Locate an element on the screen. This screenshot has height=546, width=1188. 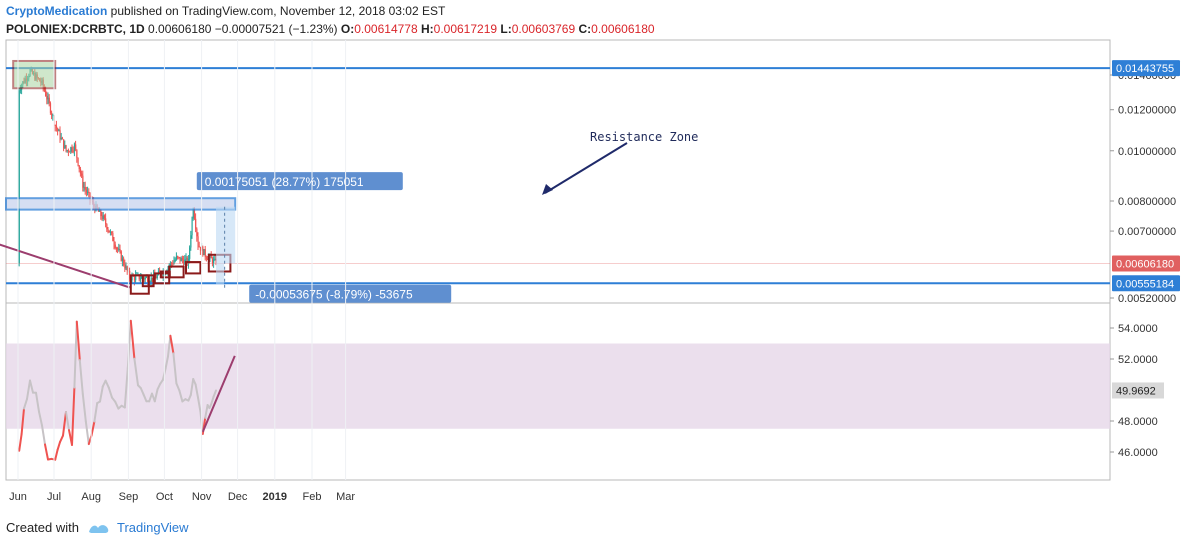
open-value: 0.00614778 is located at coordinates (386, 29).